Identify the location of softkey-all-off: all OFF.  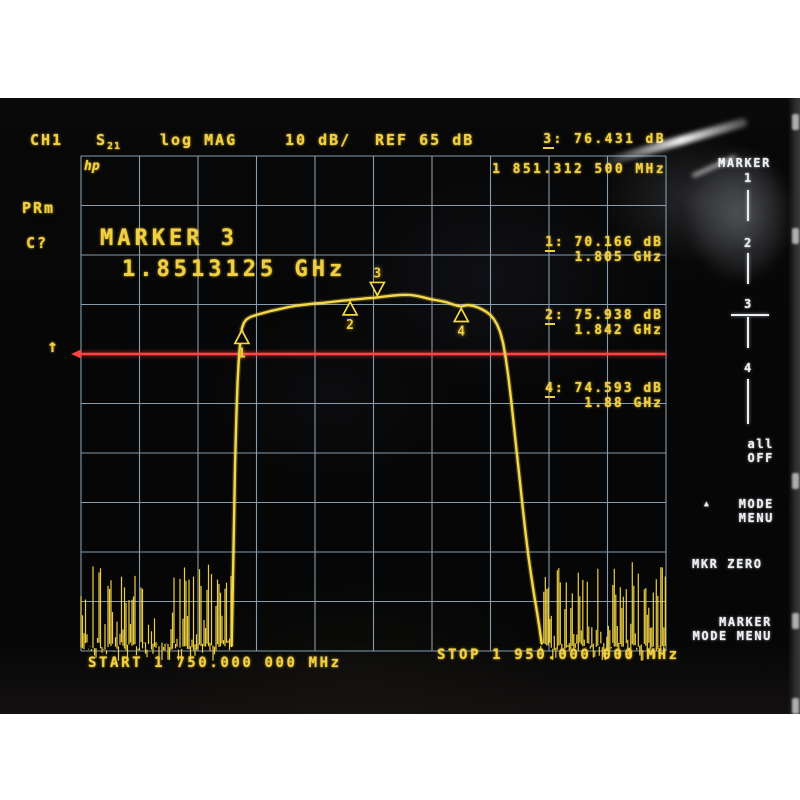
(760, 451).